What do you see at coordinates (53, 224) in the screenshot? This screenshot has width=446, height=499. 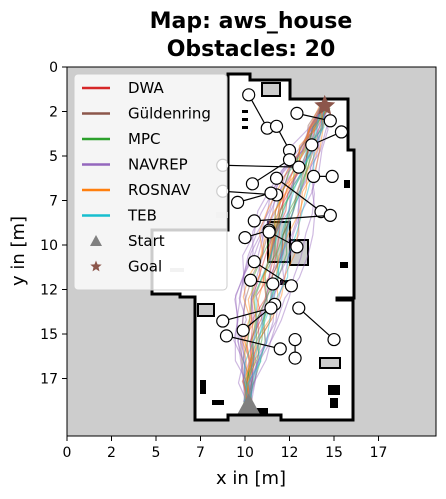 I see `y-axis: 0 2 5 7 10 12 15 17` at bounding box center [53, 224].